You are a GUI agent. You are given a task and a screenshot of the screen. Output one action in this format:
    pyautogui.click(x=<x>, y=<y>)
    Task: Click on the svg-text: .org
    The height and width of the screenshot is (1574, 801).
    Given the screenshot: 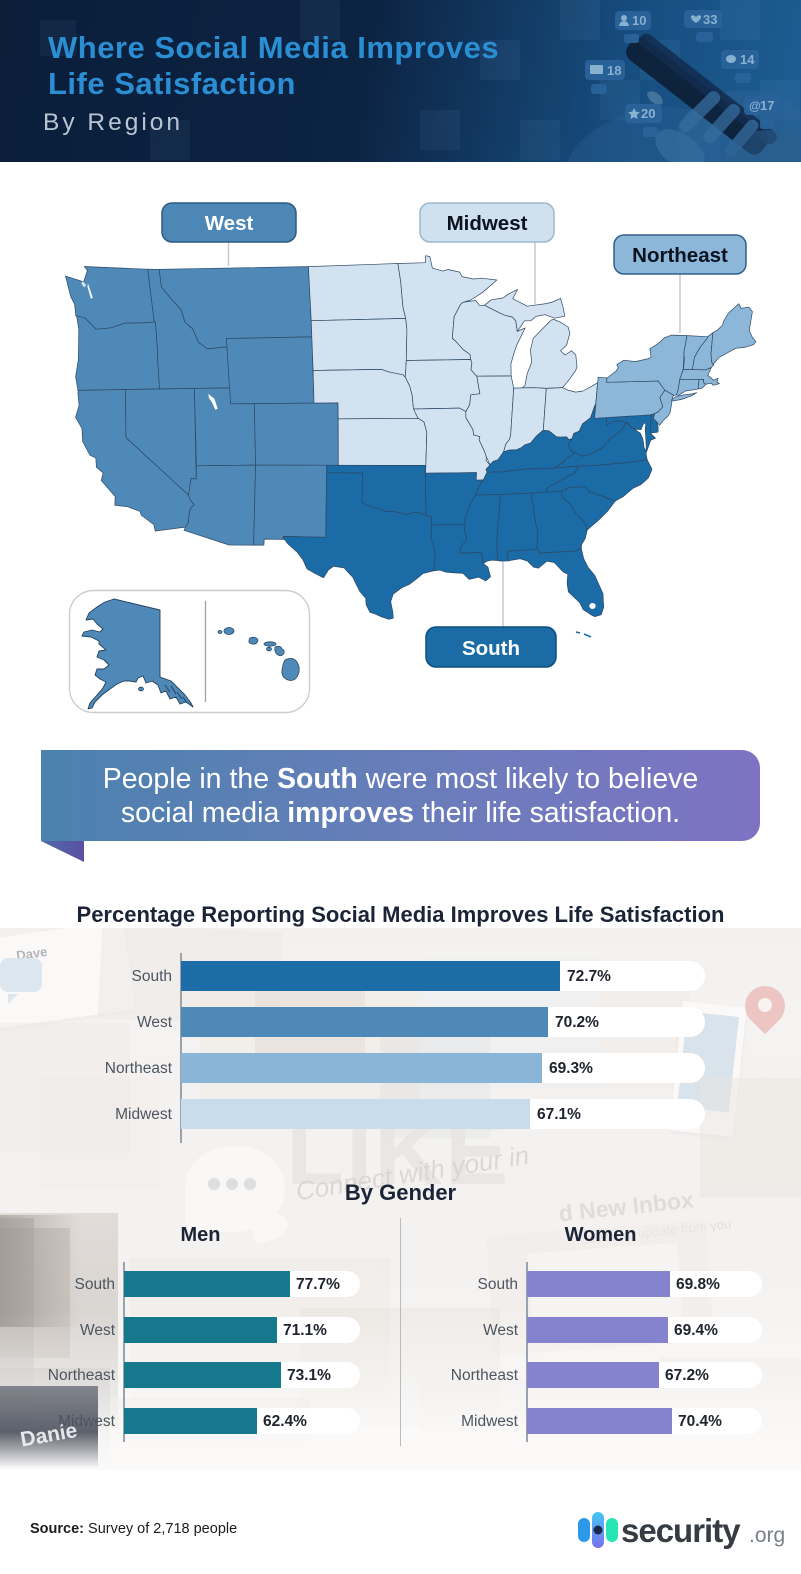 What is the action you would take?
    pyautogui.click(x=767, y=1535)
    